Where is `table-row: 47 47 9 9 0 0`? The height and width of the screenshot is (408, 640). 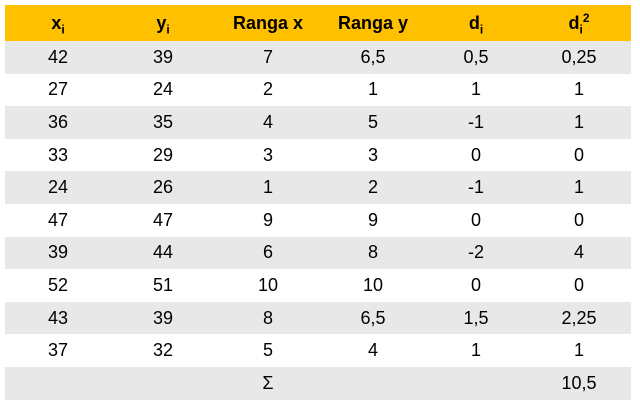 table-row: 47 47 9 9 0 0 is located at coordinates (318, 220).